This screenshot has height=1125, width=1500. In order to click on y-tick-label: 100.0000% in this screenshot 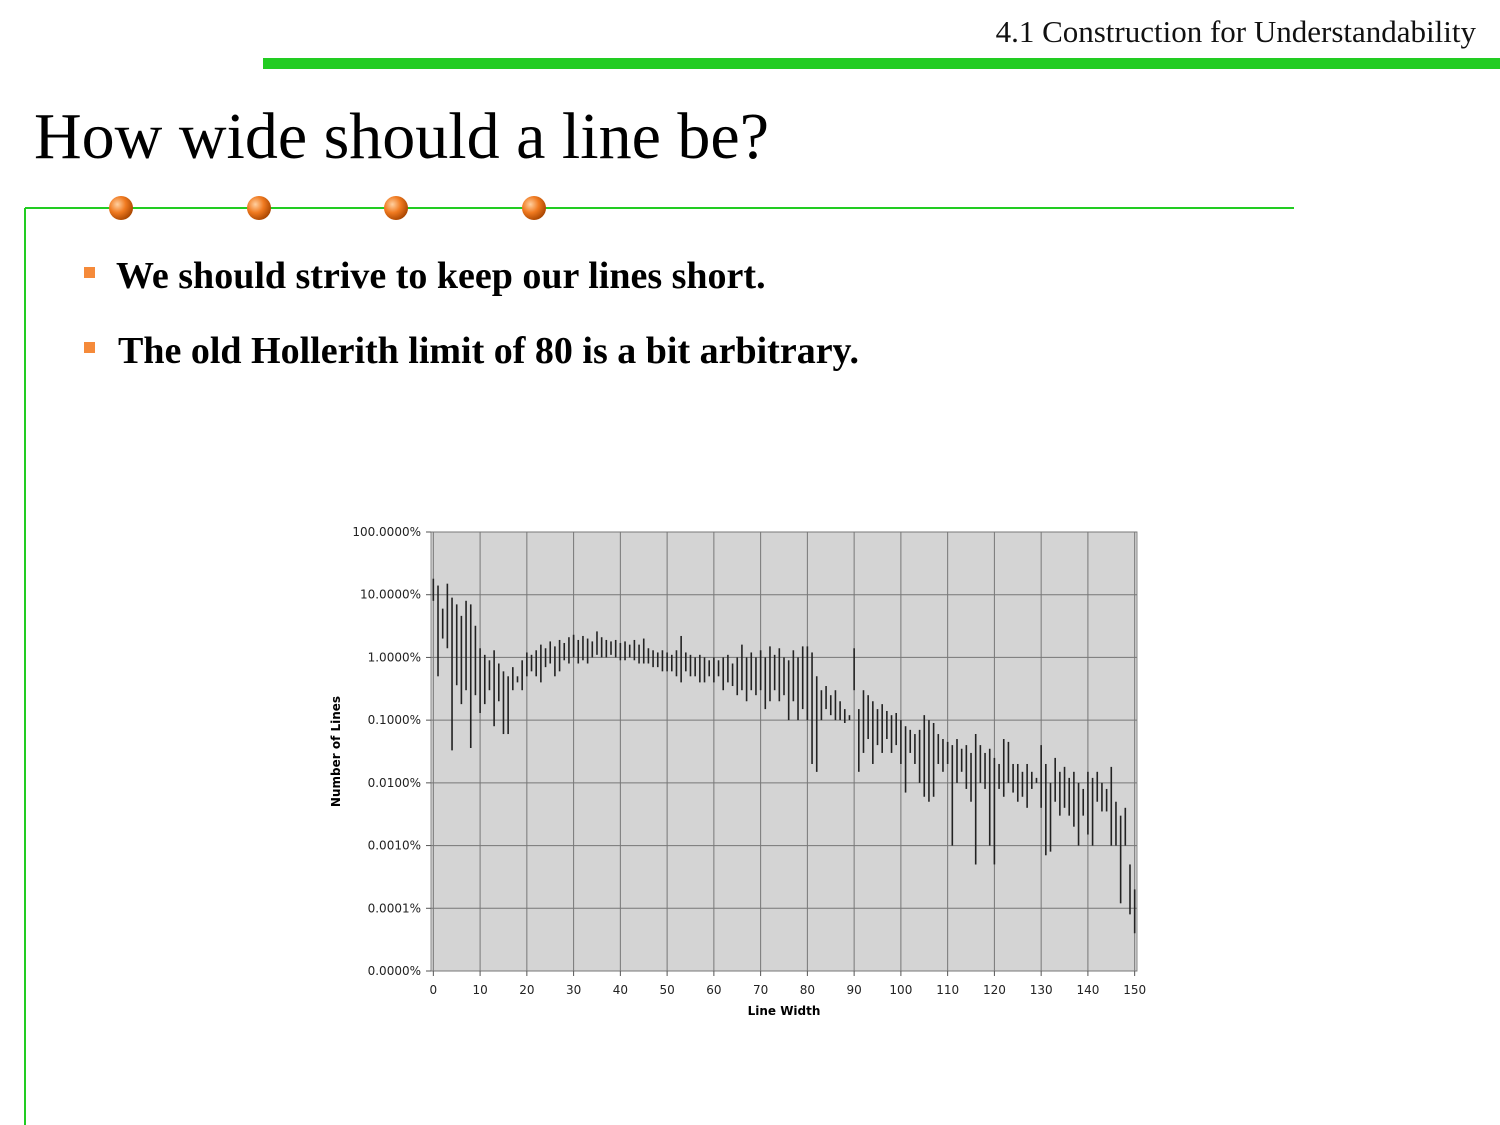, I will do `click(386, 532)`.